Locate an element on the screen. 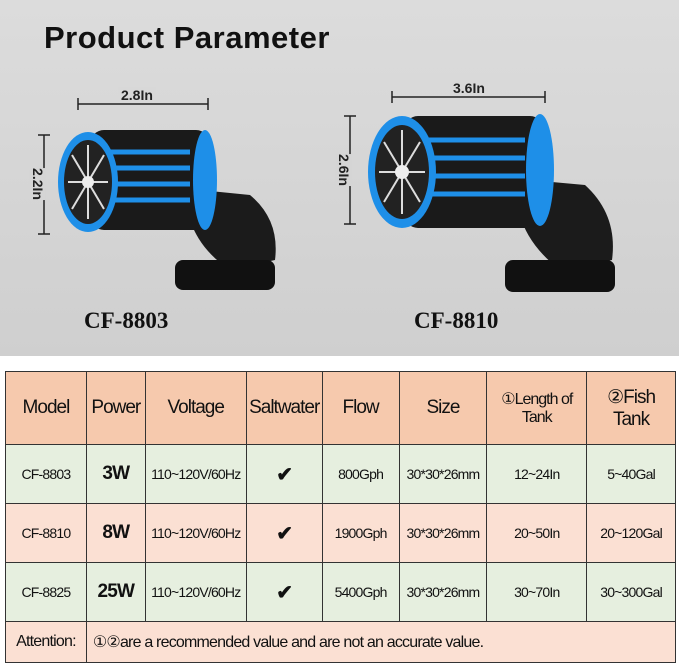 This screenshot has height=669, width=679. model-label-cf-8810: CF-8810 is located at coordinates (456, 320).